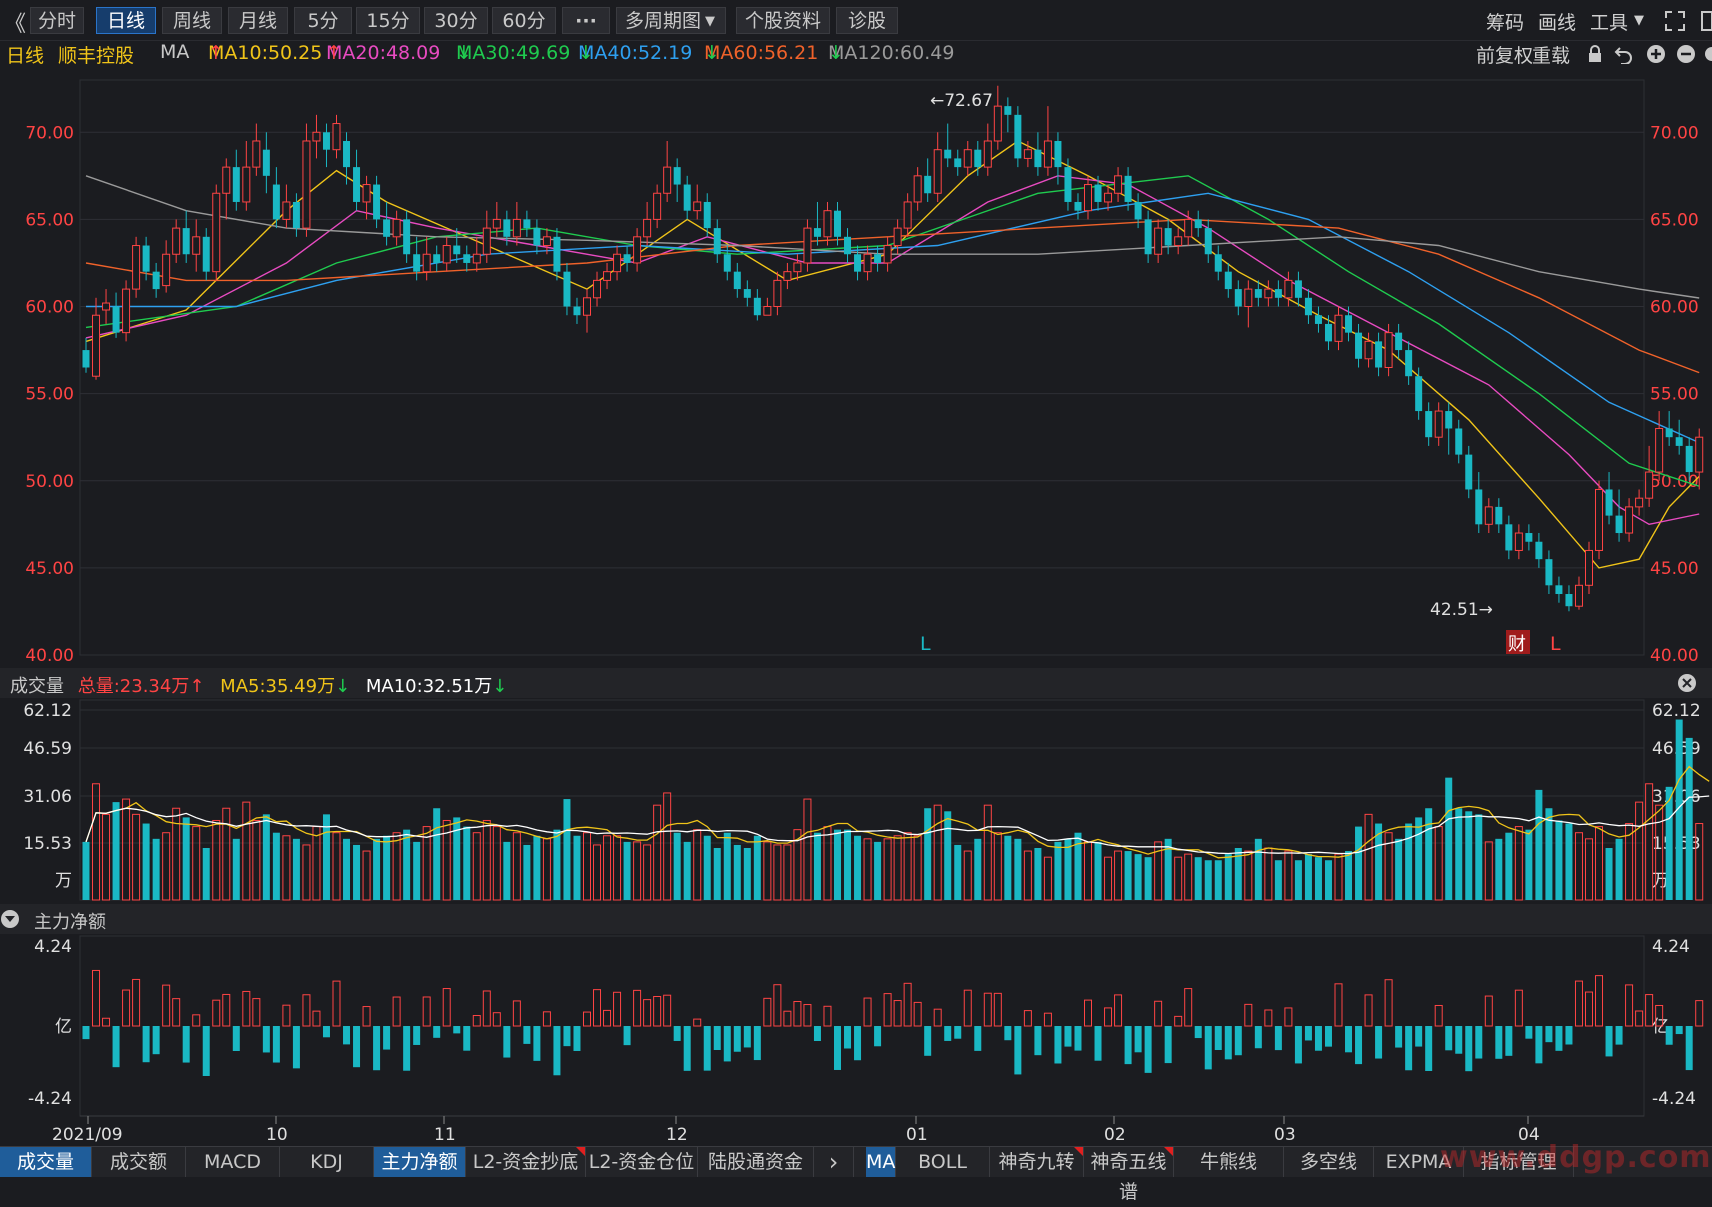 This screenshot has height=1207, width=1712. What do you see at coordinates (258, 20) in the screenshot?
I see `tab-monthly: 月线` at bounding box center [258, 20].